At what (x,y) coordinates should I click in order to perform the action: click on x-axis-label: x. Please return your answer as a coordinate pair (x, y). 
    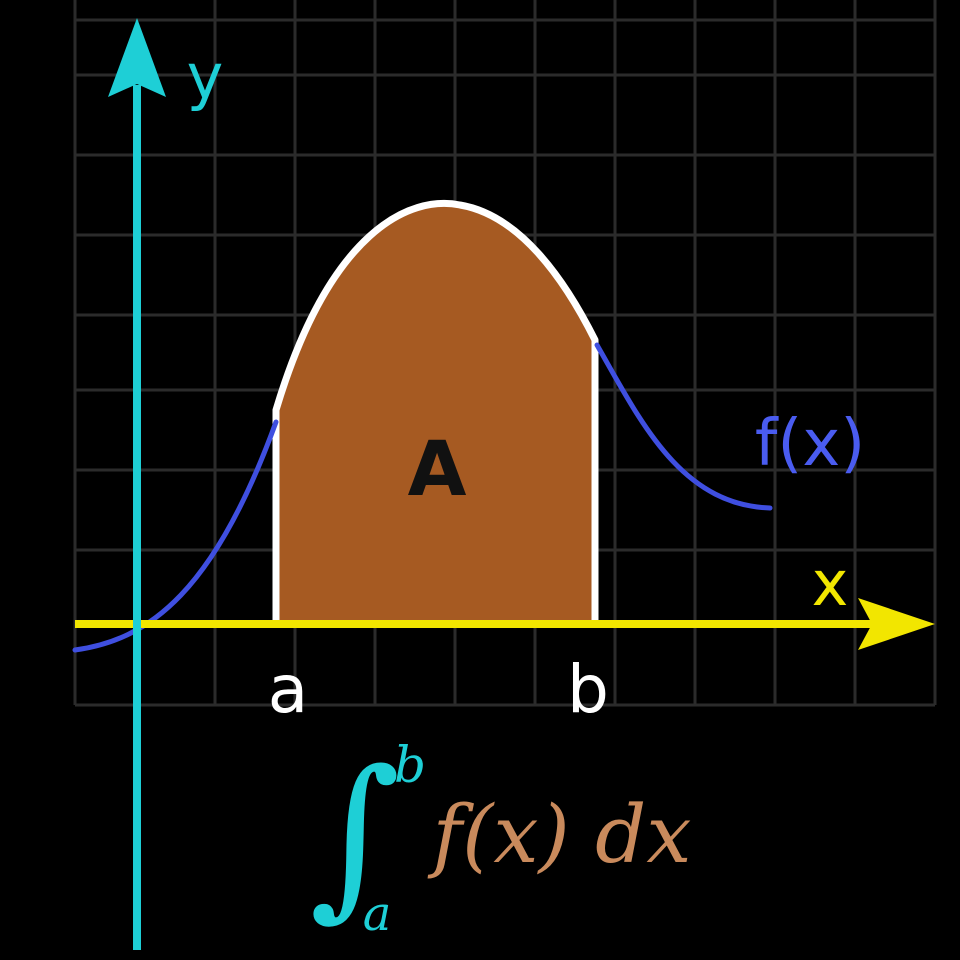
    Looking at the image, I should click on (830, 583).